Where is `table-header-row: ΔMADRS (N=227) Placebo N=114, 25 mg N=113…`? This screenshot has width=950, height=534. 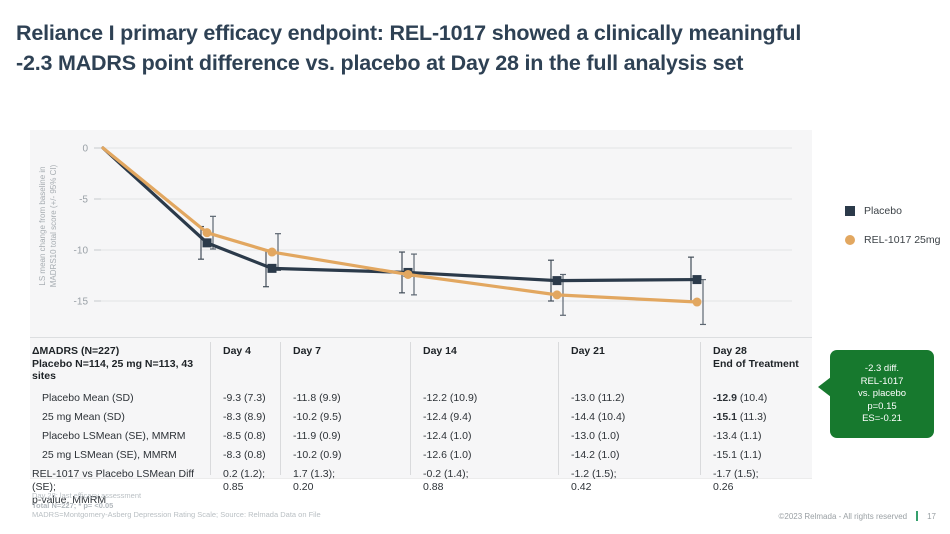
table-header-row: ΔMADRS (N=227) Placebo N=114, 25 mg N=113… is located at coordinates (421, 364).